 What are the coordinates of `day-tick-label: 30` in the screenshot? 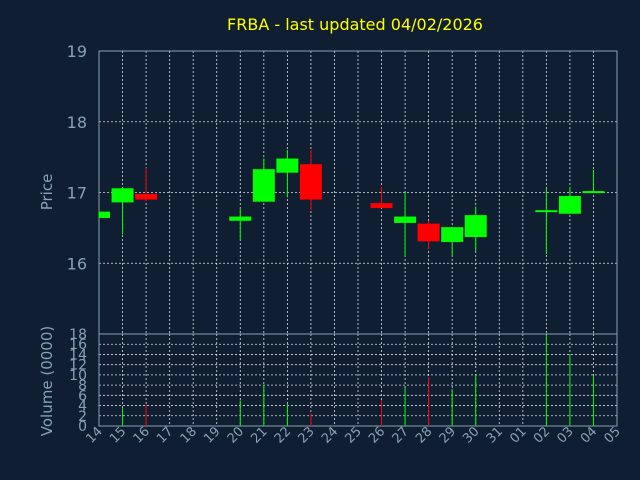 It's located at (471, 435).